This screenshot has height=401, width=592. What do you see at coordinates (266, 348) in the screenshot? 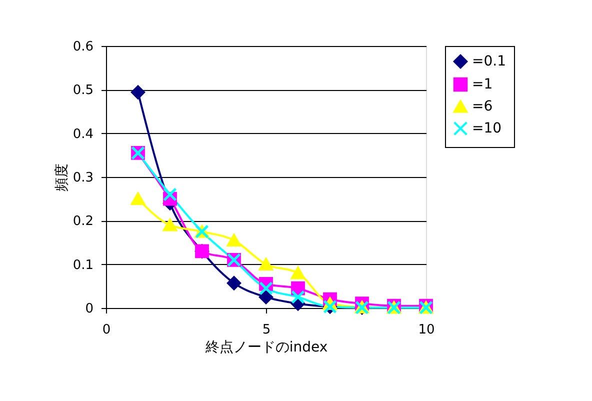
I see `x-axis-title: 終点ノードのindex` at bounding box center [266, 348].